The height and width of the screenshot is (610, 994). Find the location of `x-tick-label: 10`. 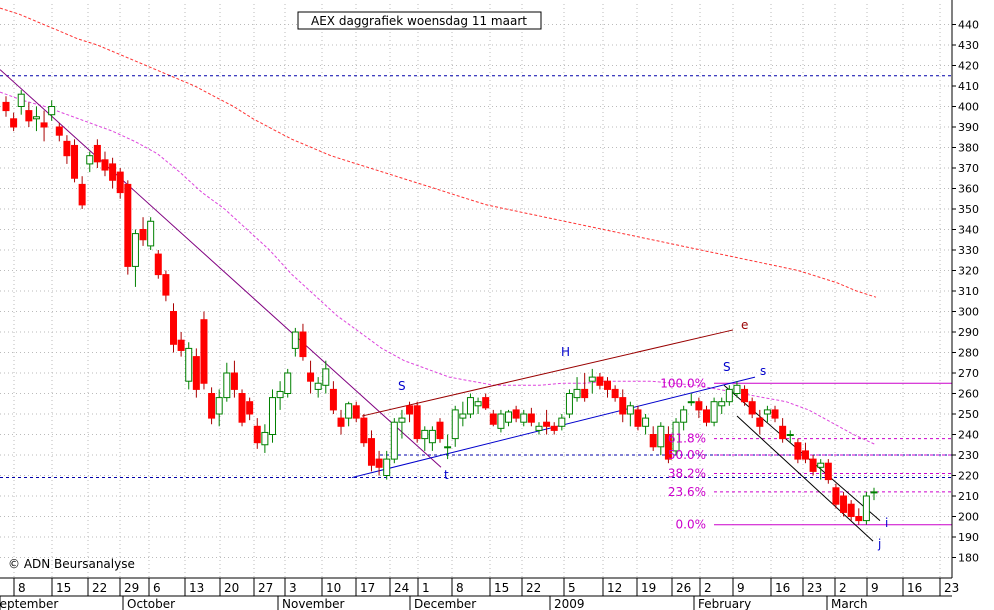

x-tick-label: 10 is located at coordinates (333, 588).